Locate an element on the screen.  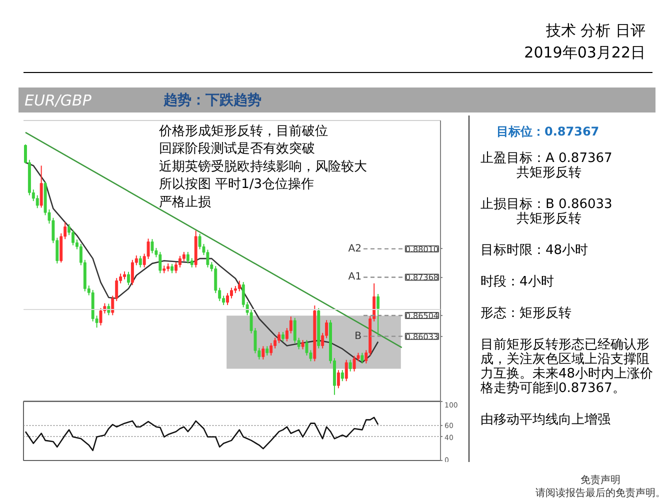
y-tick-label: 0.88010 is located at coordinates (422, 249).